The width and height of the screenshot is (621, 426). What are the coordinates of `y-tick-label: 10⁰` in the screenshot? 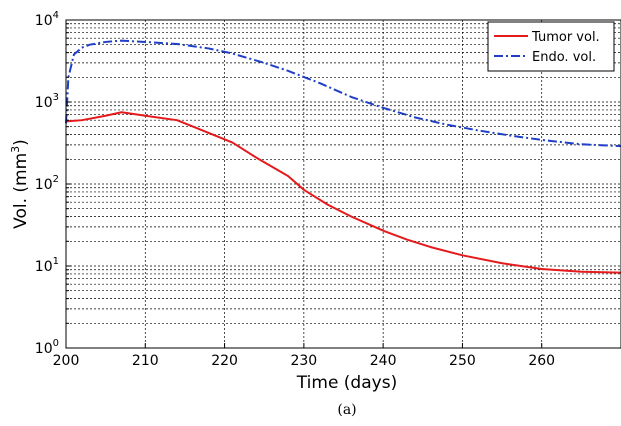 It's located at (47, 347).